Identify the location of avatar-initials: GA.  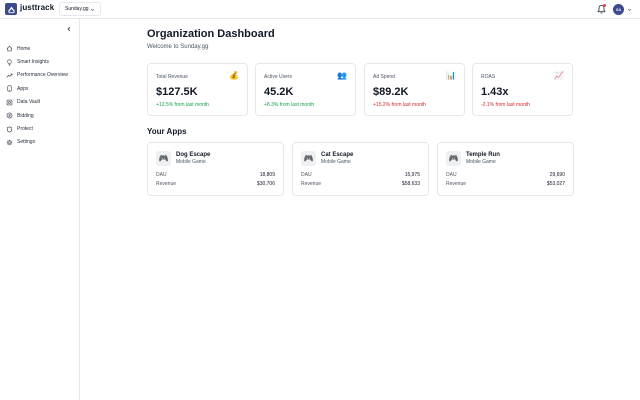
(618, 9).